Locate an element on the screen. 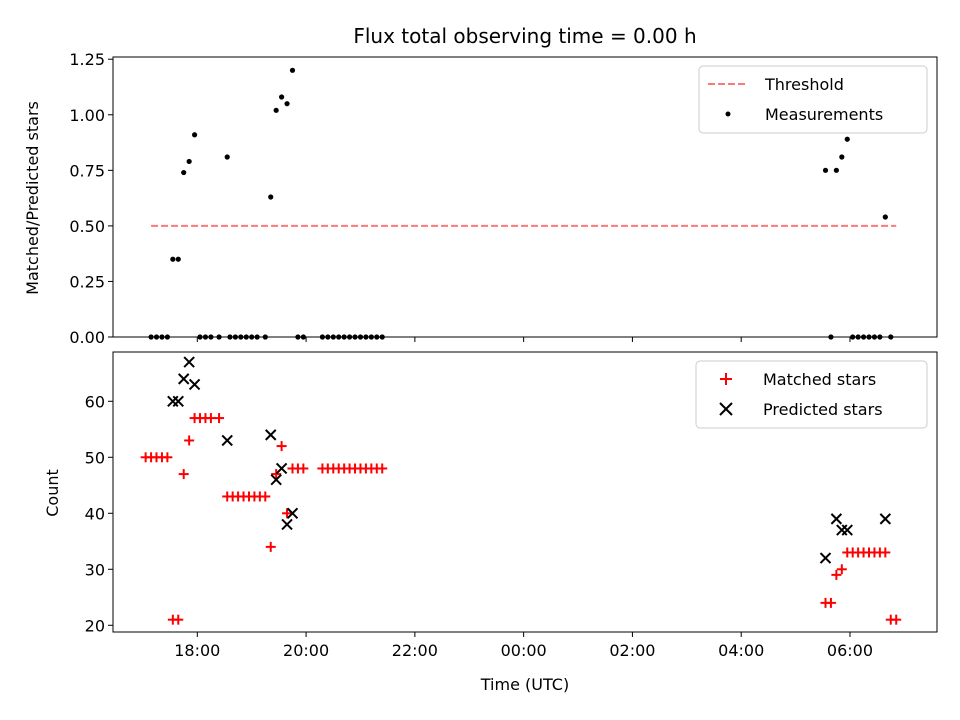  x-tick-label: 06:00 is located at coordinates (850, 650).